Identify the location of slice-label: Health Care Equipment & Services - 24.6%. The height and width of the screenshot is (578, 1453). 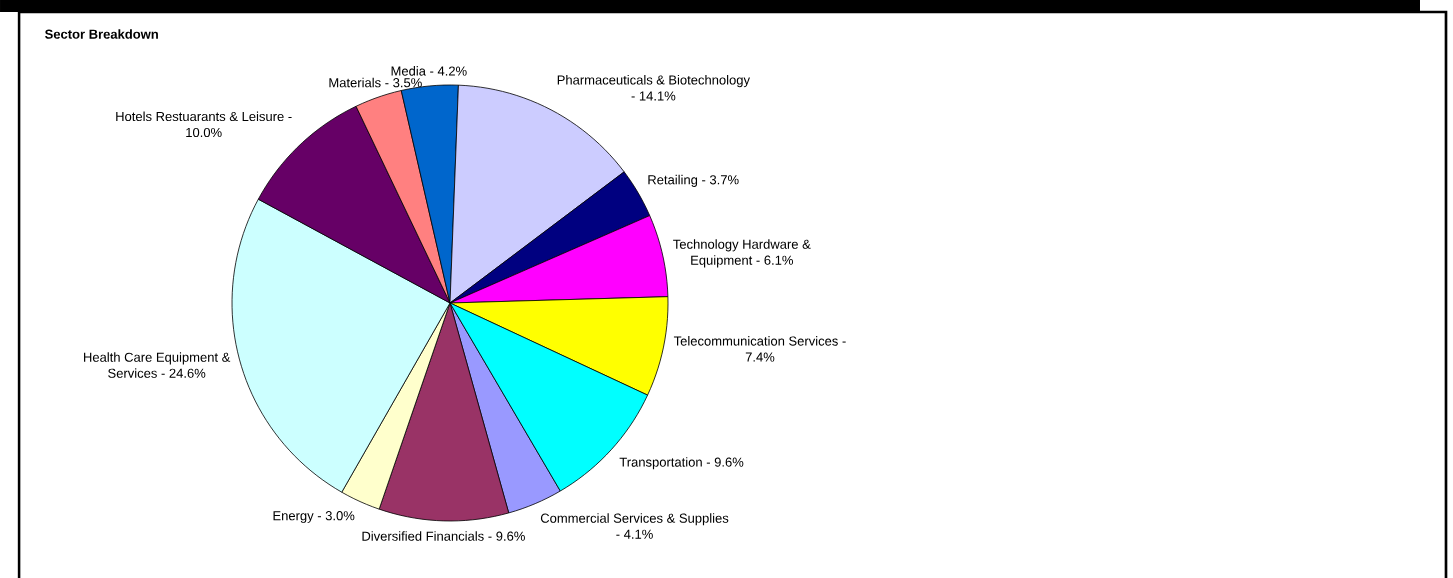
(157, 365).